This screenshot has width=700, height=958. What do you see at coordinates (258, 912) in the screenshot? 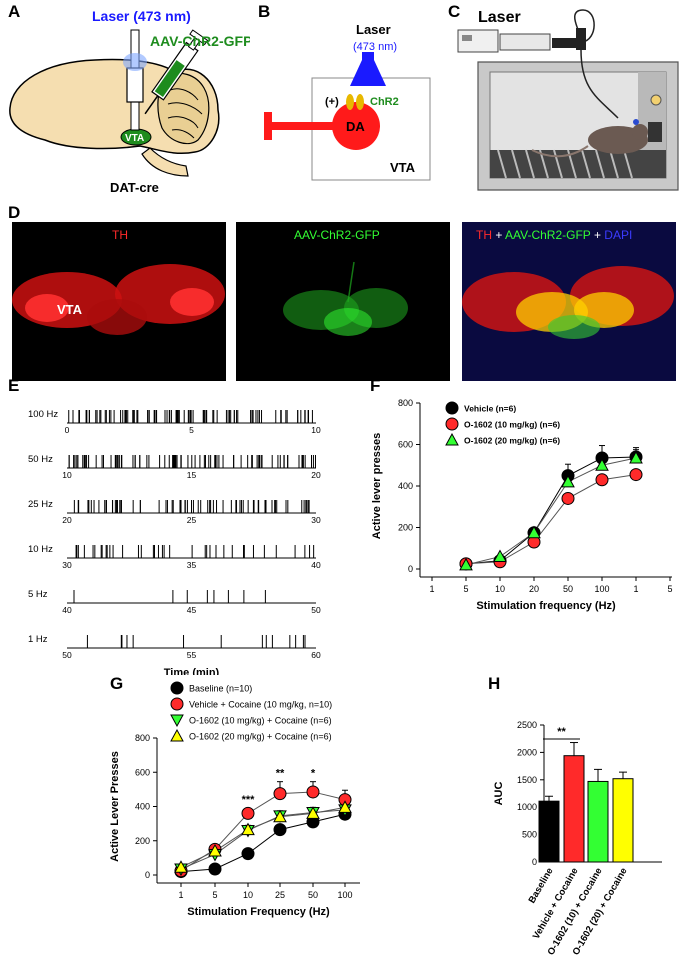
I see `x-axis-label: Stimulation Frequency (Hz)` at bounding box center [258, 912].